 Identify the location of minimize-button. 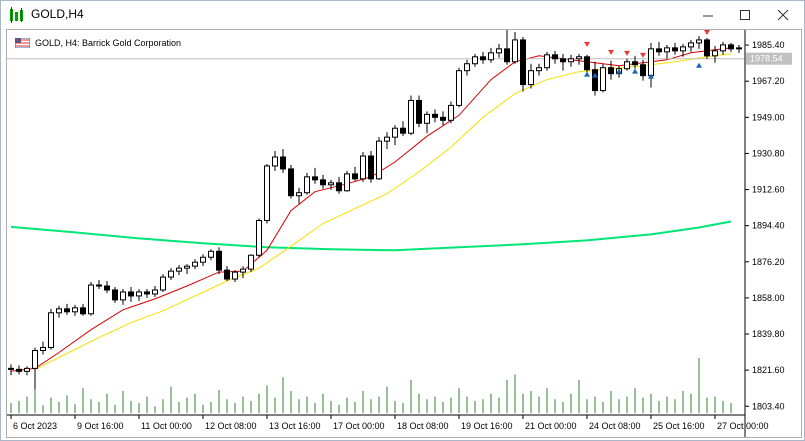
(708, 15).